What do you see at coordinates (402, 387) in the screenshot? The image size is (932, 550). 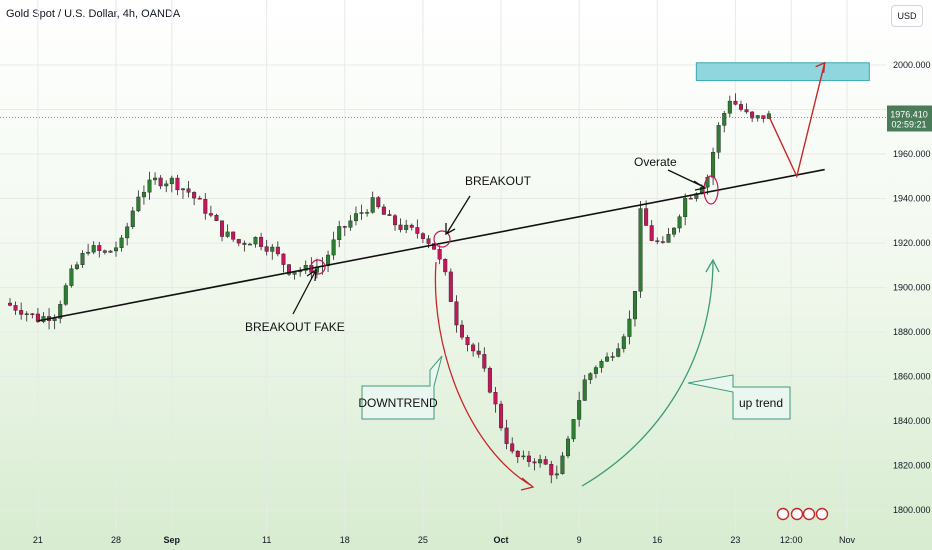 I see `downtrend-callout` at bounding box center [402, 387].